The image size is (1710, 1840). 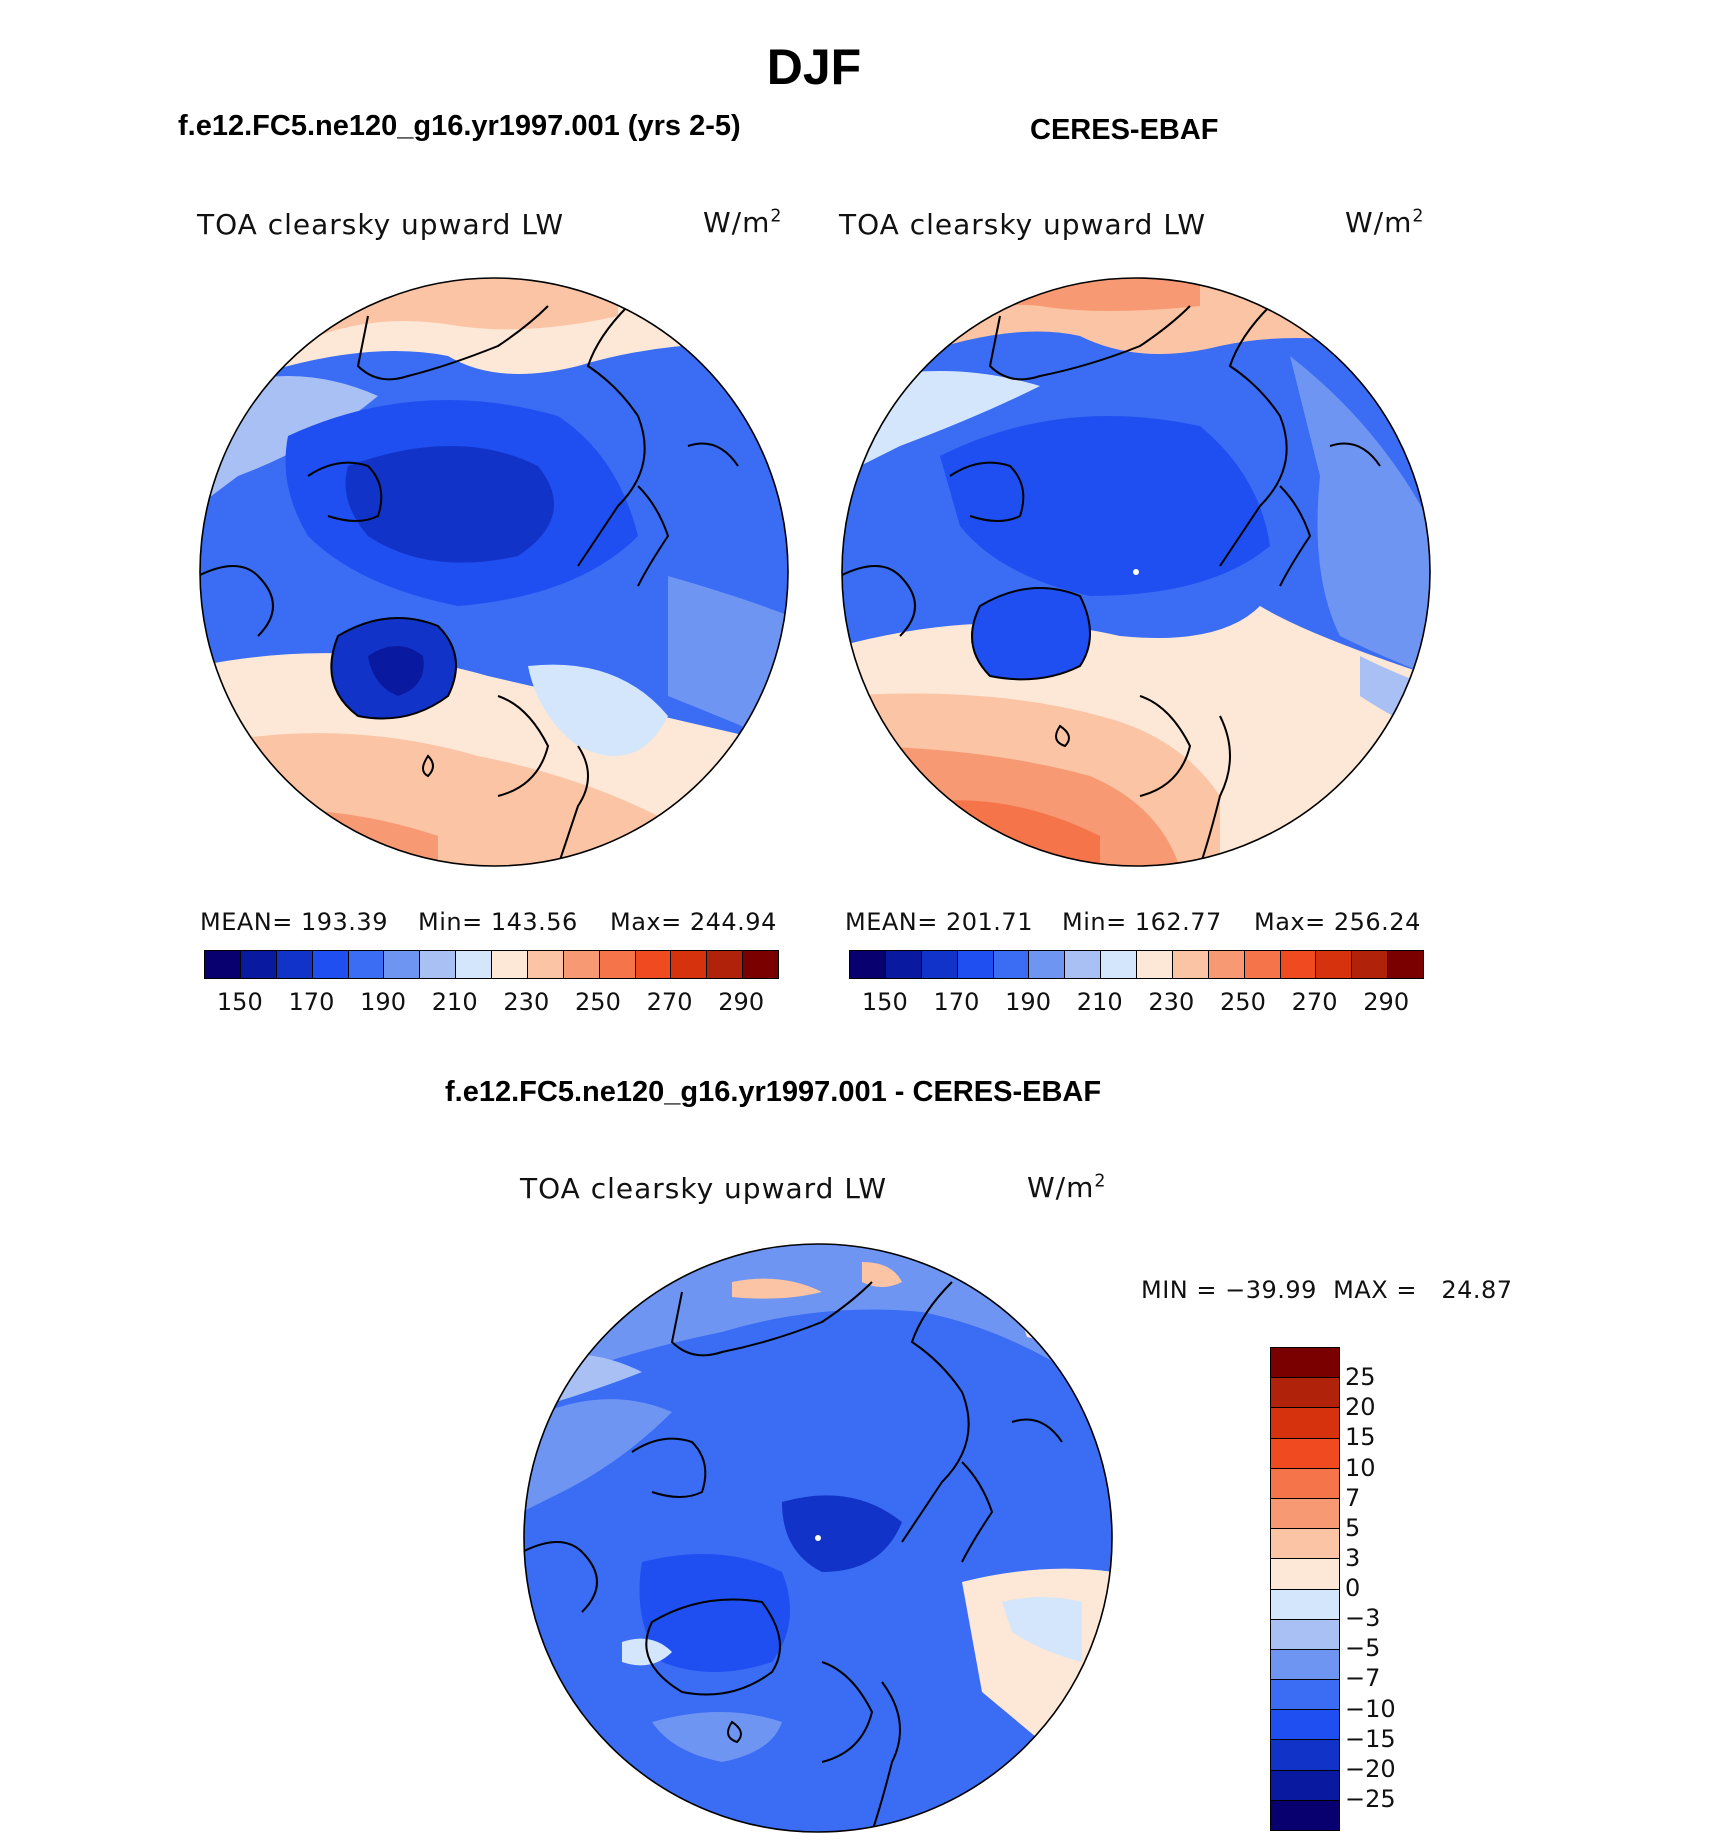 What do you see at coordinates (459, 126) in the screenshot?
I see `panel1-header: f.e12.FC5.ne120_g16.yr1997.001 (yrs 2-5)` at bounding box center [459, 126].